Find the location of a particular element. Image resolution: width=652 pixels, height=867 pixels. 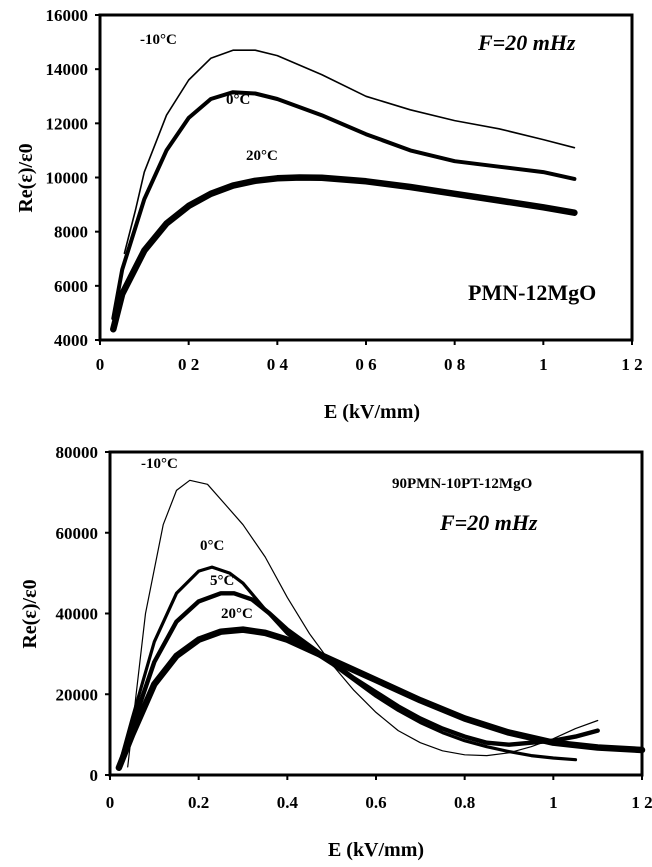

chart0-x-tick-label: 0 2 is located at coordinates (188, 364).